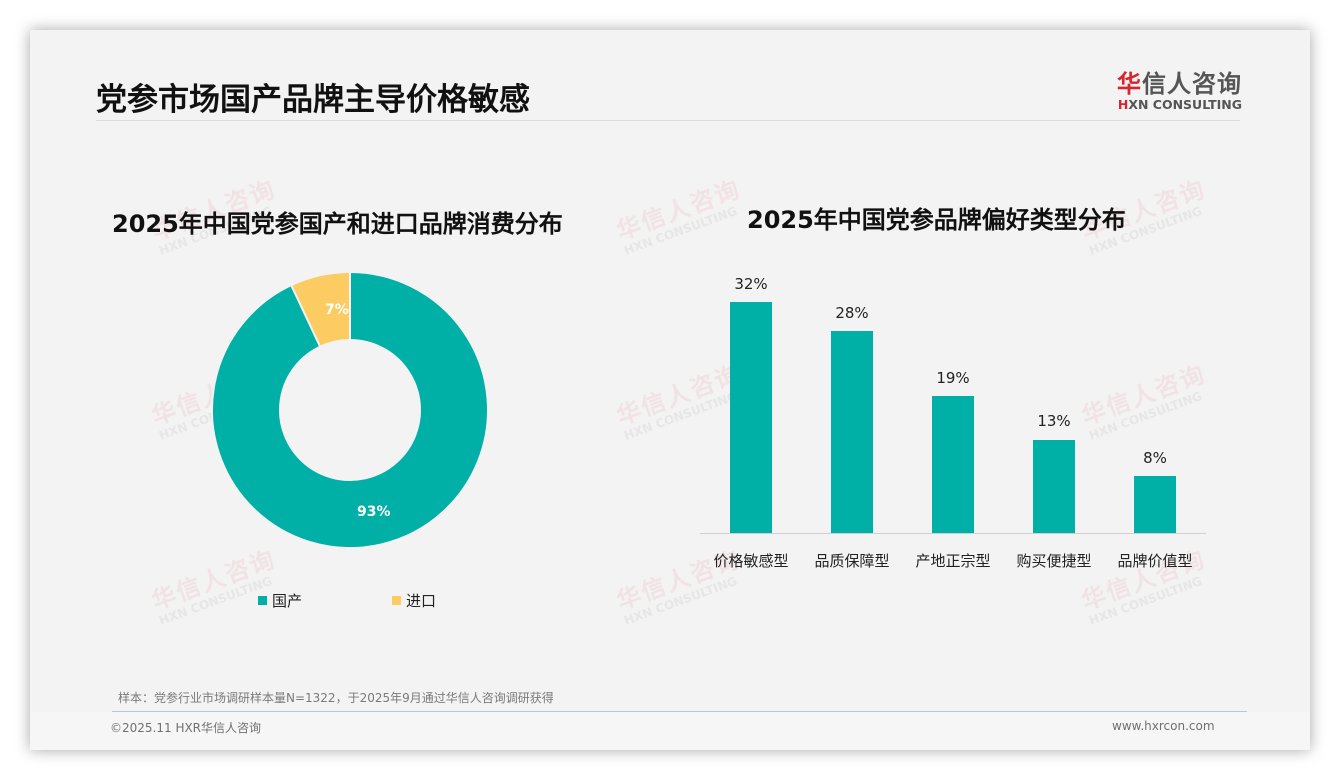 The image size is (1340, 780). Describe the element at coordinates (852, 432) in the screenshot. I see `bar-quality-assurance` at that location.